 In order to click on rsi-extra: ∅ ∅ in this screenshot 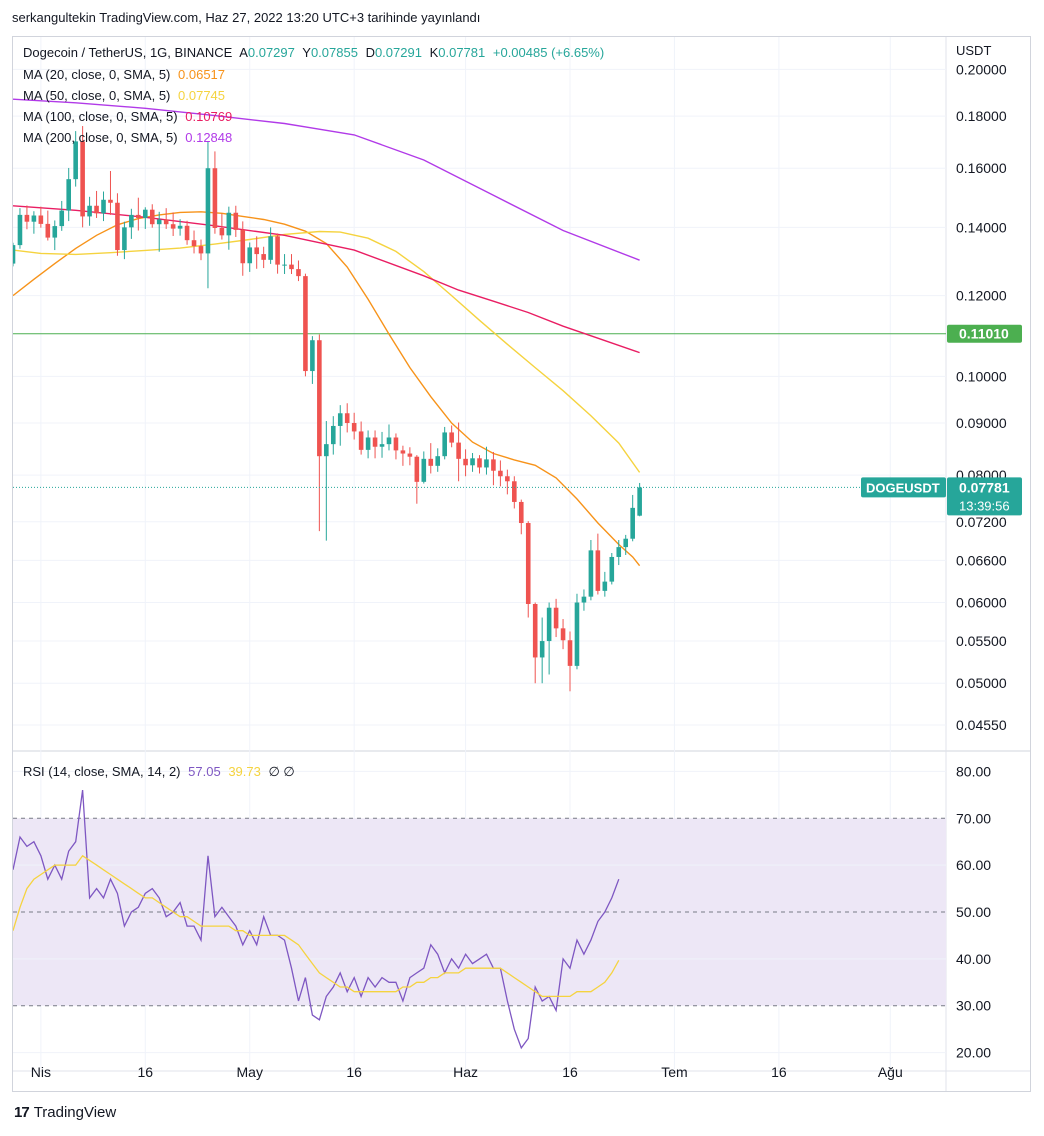, I will do `click(281, 771)`.